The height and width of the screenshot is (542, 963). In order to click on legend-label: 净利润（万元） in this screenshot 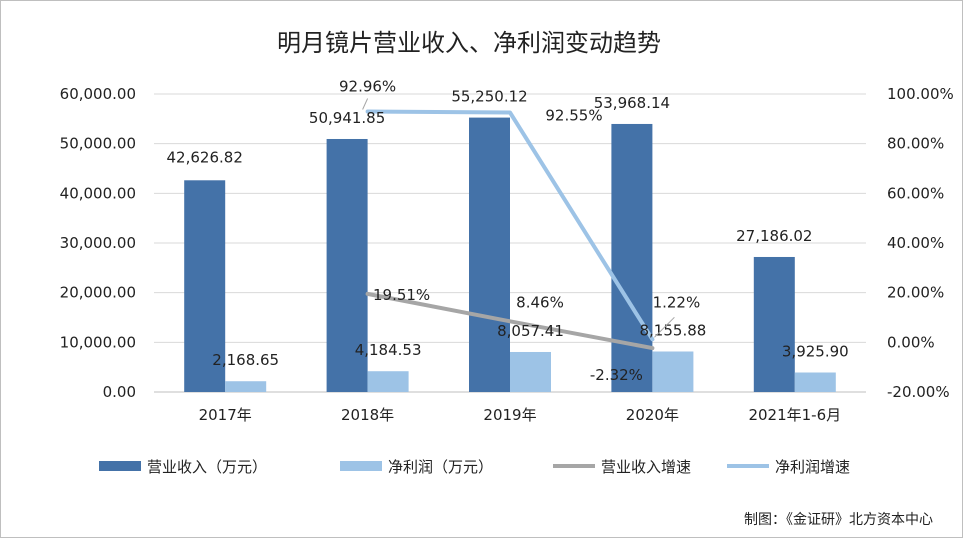, I will do `click(440, 467)`.